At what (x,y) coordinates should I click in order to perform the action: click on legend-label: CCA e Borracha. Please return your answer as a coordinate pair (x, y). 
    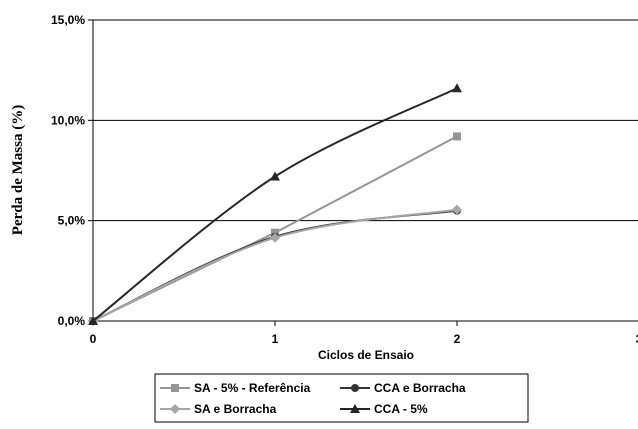
    Looking at the image, I should click on (420, 388).